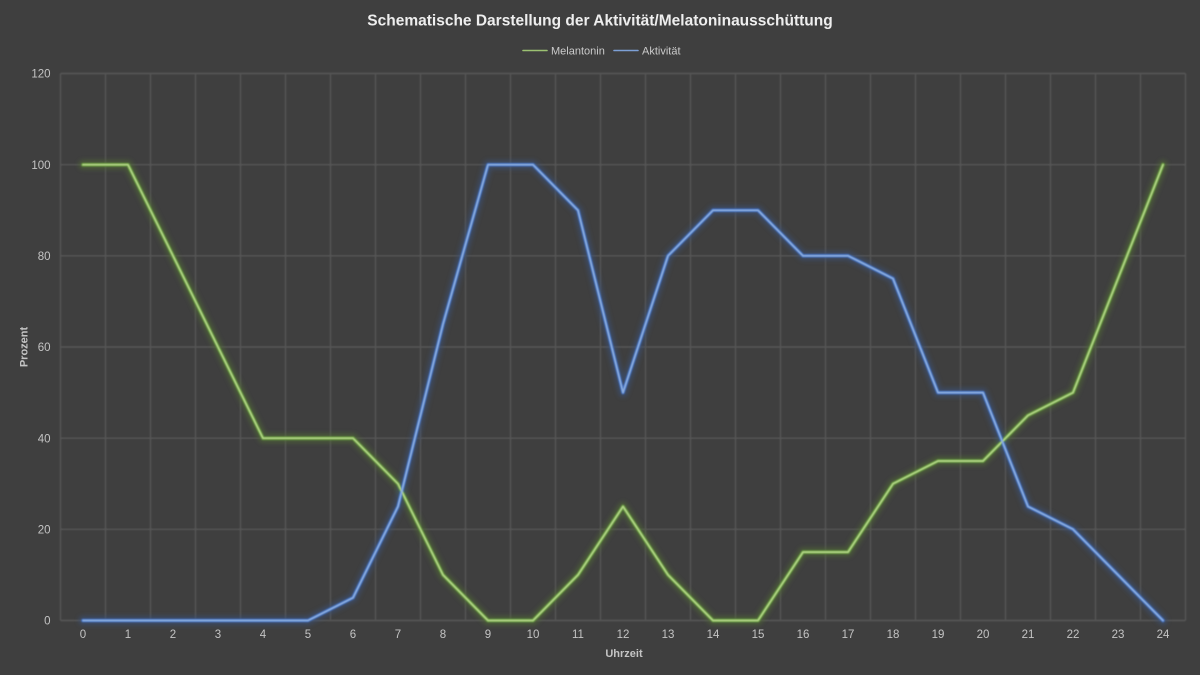 This screenshot has height=675, width=1200. Describe the element at coordinates (533, 635) in the screenshot. I see `svg-text: 10` at that location.